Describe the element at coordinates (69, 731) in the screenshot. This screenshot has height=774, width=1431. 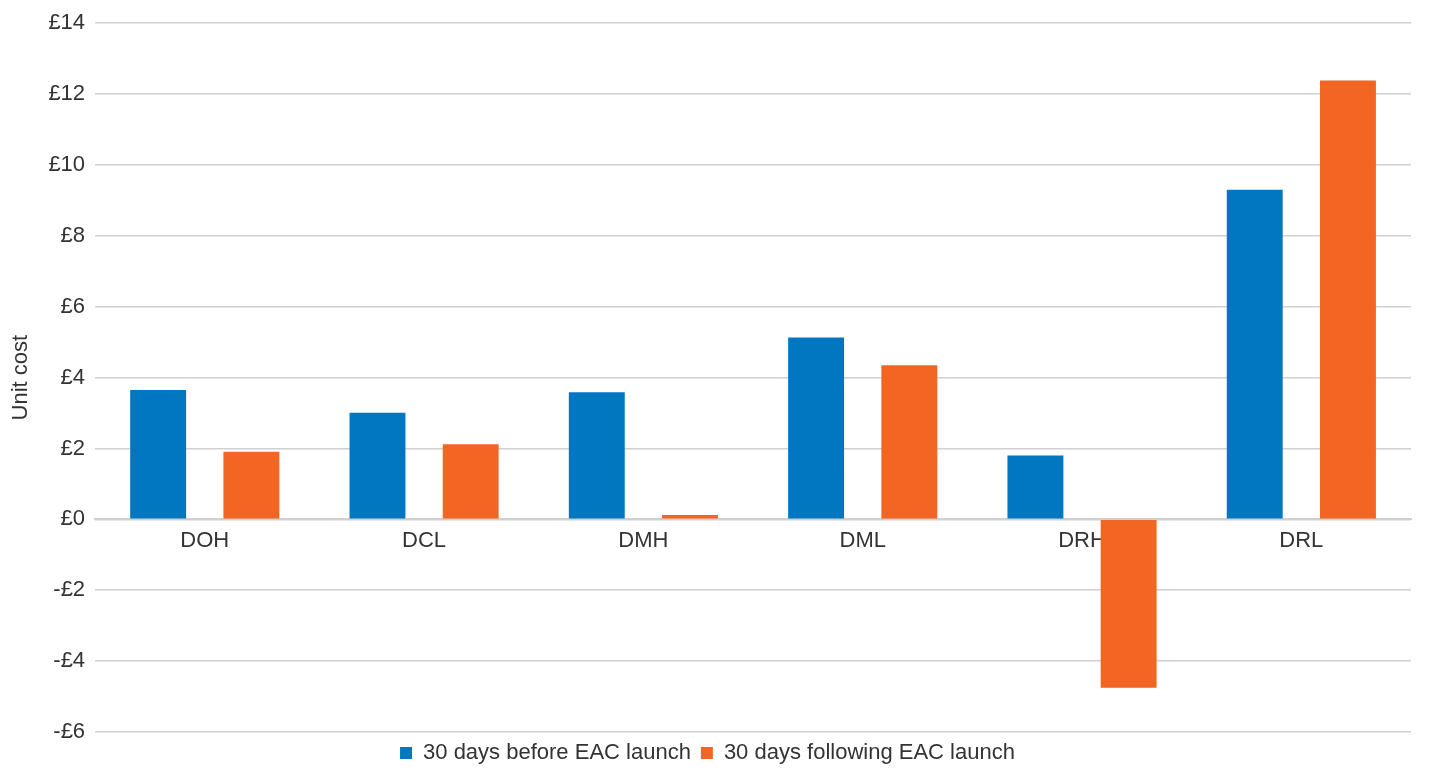
I see `y-tick-label: -£6` at that location.